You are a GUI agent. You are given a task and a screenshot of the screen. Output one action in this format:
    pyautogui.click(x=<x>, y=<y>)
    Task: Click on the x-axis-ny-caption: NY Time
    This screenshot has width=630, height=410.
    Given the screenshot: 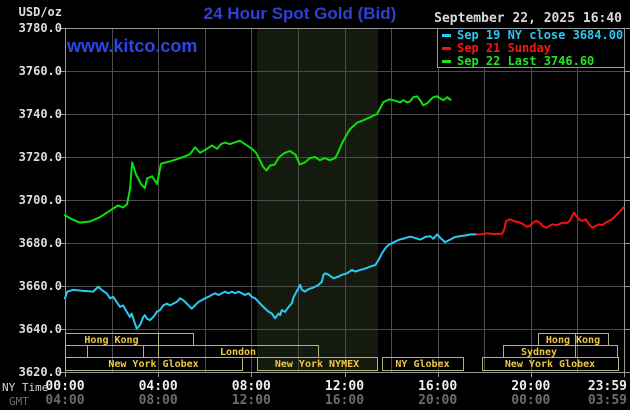 What is the action you would take?
    pyautogui.click(x=25, y=387)
    